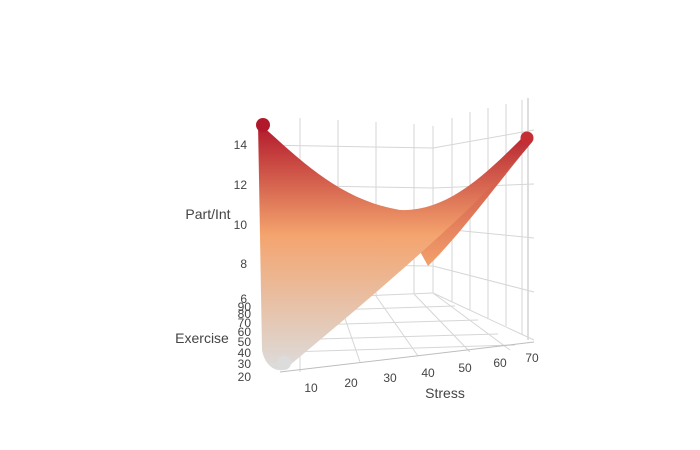 The height and width of the screenshot is (450, 700). What do you see at coordinates (245, 353) in the screenshot?
I see `y-tick: 40` at bounding box center [245, 353].